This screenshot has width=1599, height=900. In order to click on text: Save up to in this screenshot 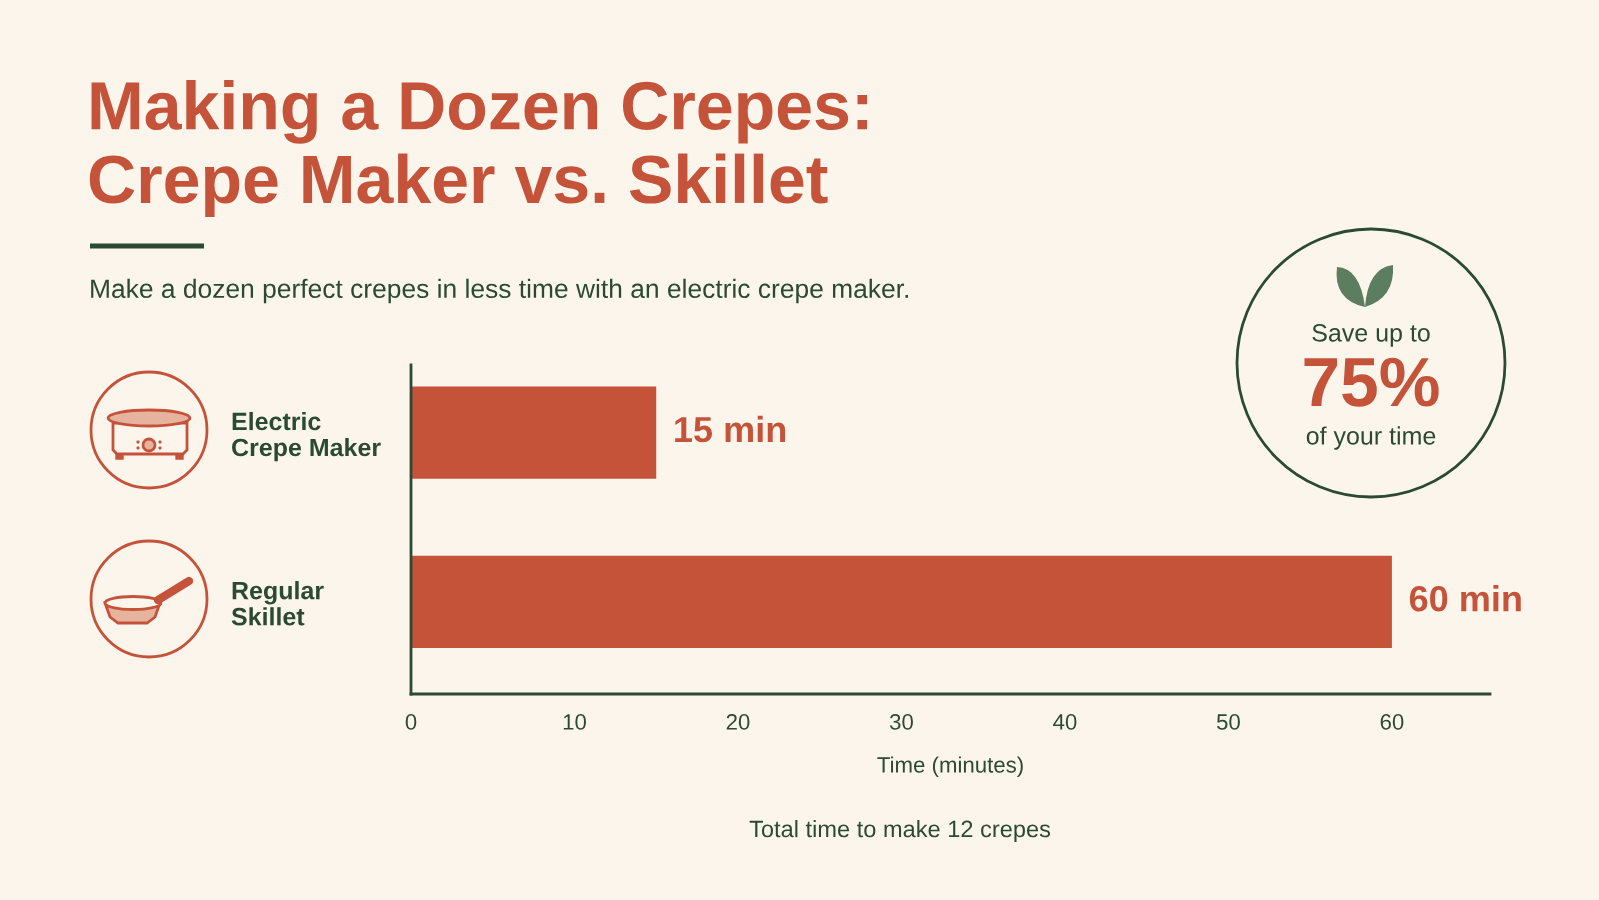, I will do `click(1371, 335)`.